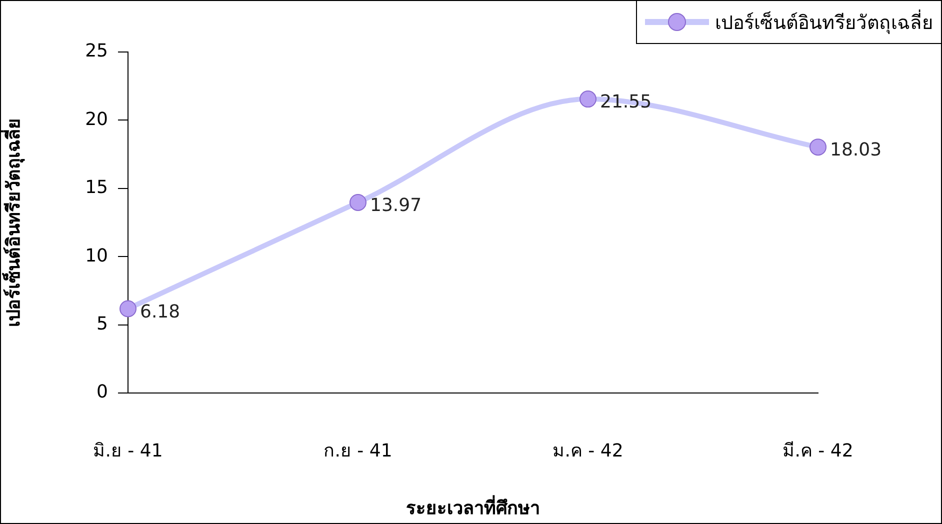 This screenshot has height=524, width=942. What do you see at coordinates (102, 323) in the screenshot?
I see `y-tick-label: 5` at bounding box center [102, 323].